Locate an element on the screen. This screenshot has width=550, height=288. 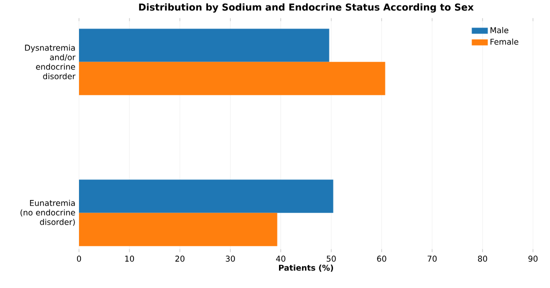
legend-label: Female is located at coordinates (504, 41).